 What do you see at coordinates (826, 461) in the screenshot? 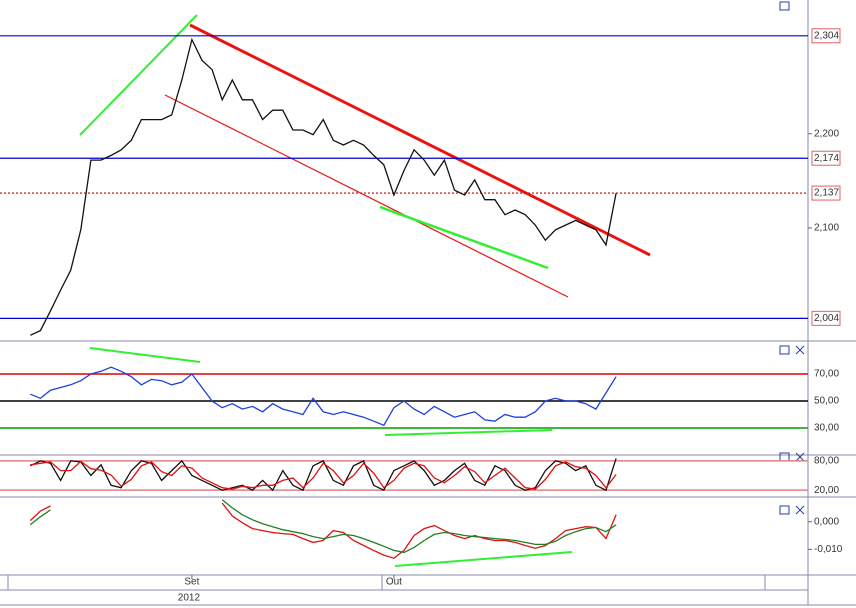
I see `level-label: 80,00` at bounding box center [826, 461].